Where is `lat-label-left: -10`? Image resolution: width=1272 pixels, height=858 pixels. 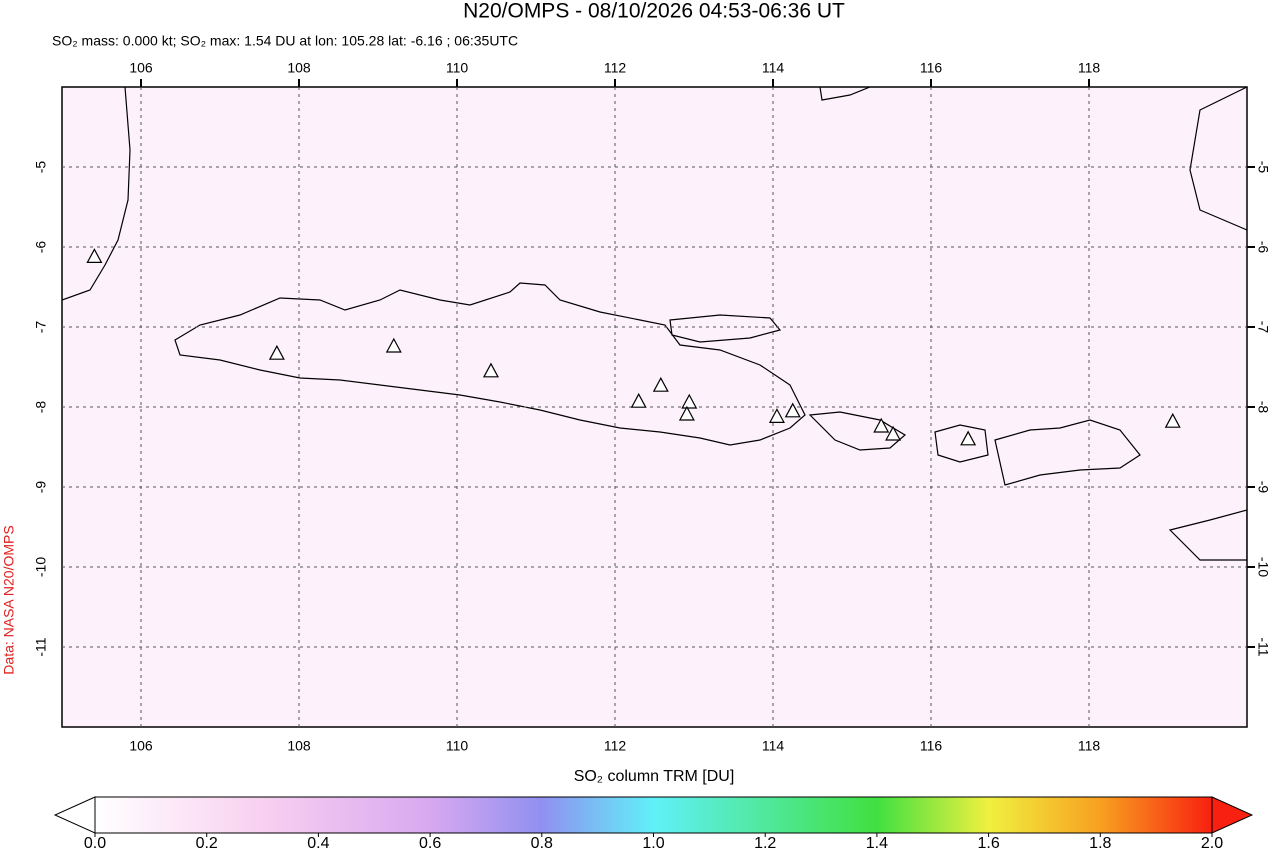
lat-label-left: -10 is located at coordinates (41, 567).